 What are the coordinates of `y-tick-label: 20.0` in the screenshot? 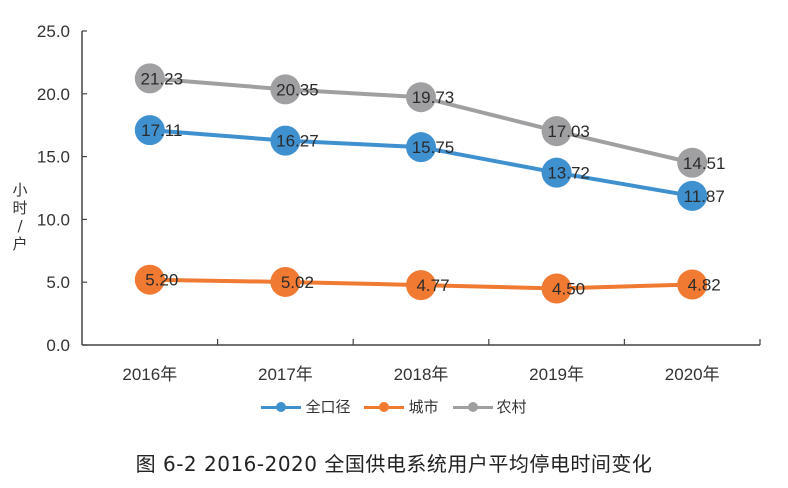 It's located at (53, 94).